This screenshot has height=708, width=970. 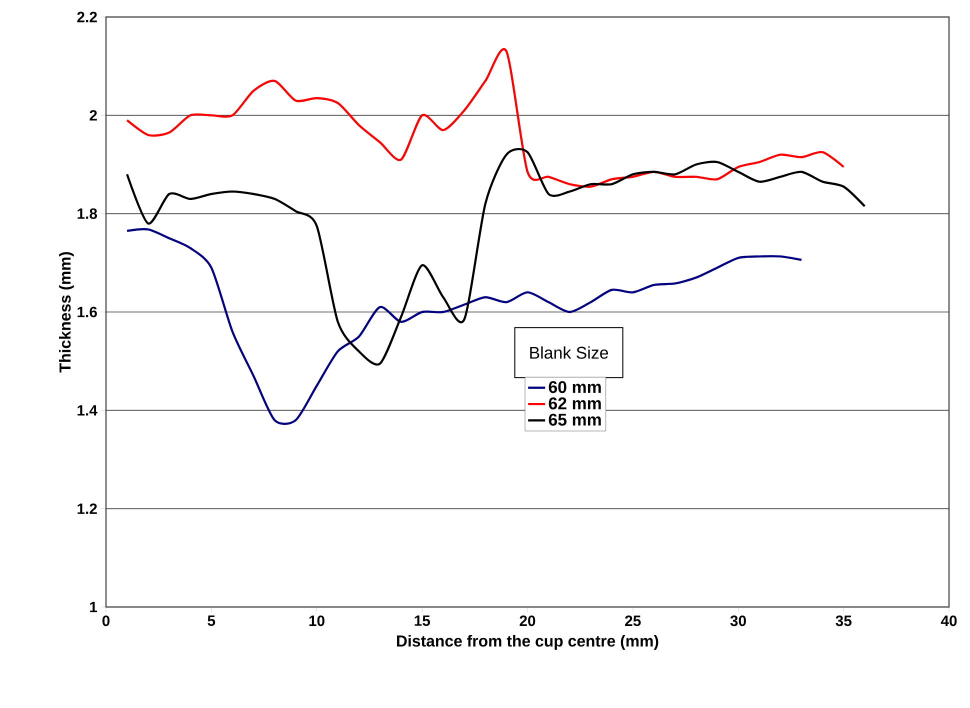 What do you see at coordinates (738, 621) in the screenshot?
I see `x-tick-label: 30` at bounding box center [738, 621].